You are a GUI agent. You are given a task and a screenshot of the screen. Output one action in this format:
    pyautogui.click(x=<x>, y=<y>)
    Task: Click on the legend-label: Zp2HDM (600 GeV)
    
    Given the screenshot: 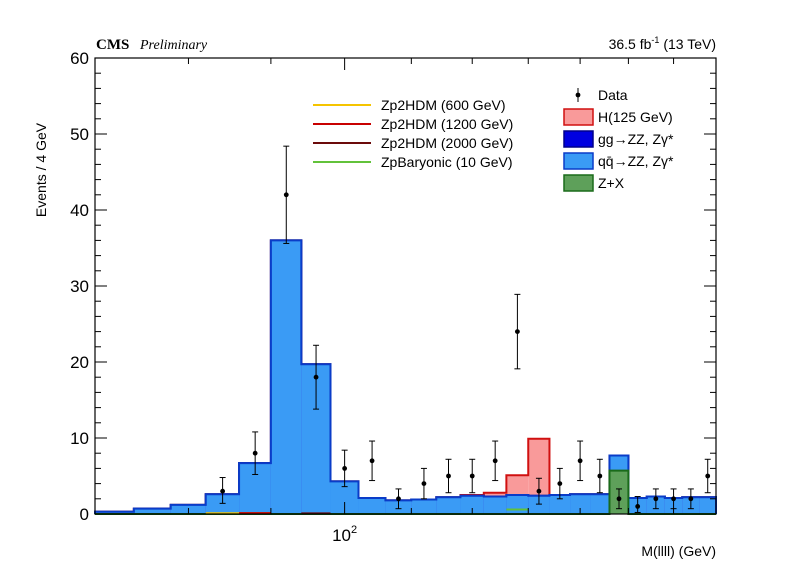 What is the action you would take?
    pyautogui.click(x=443, y=105)
    